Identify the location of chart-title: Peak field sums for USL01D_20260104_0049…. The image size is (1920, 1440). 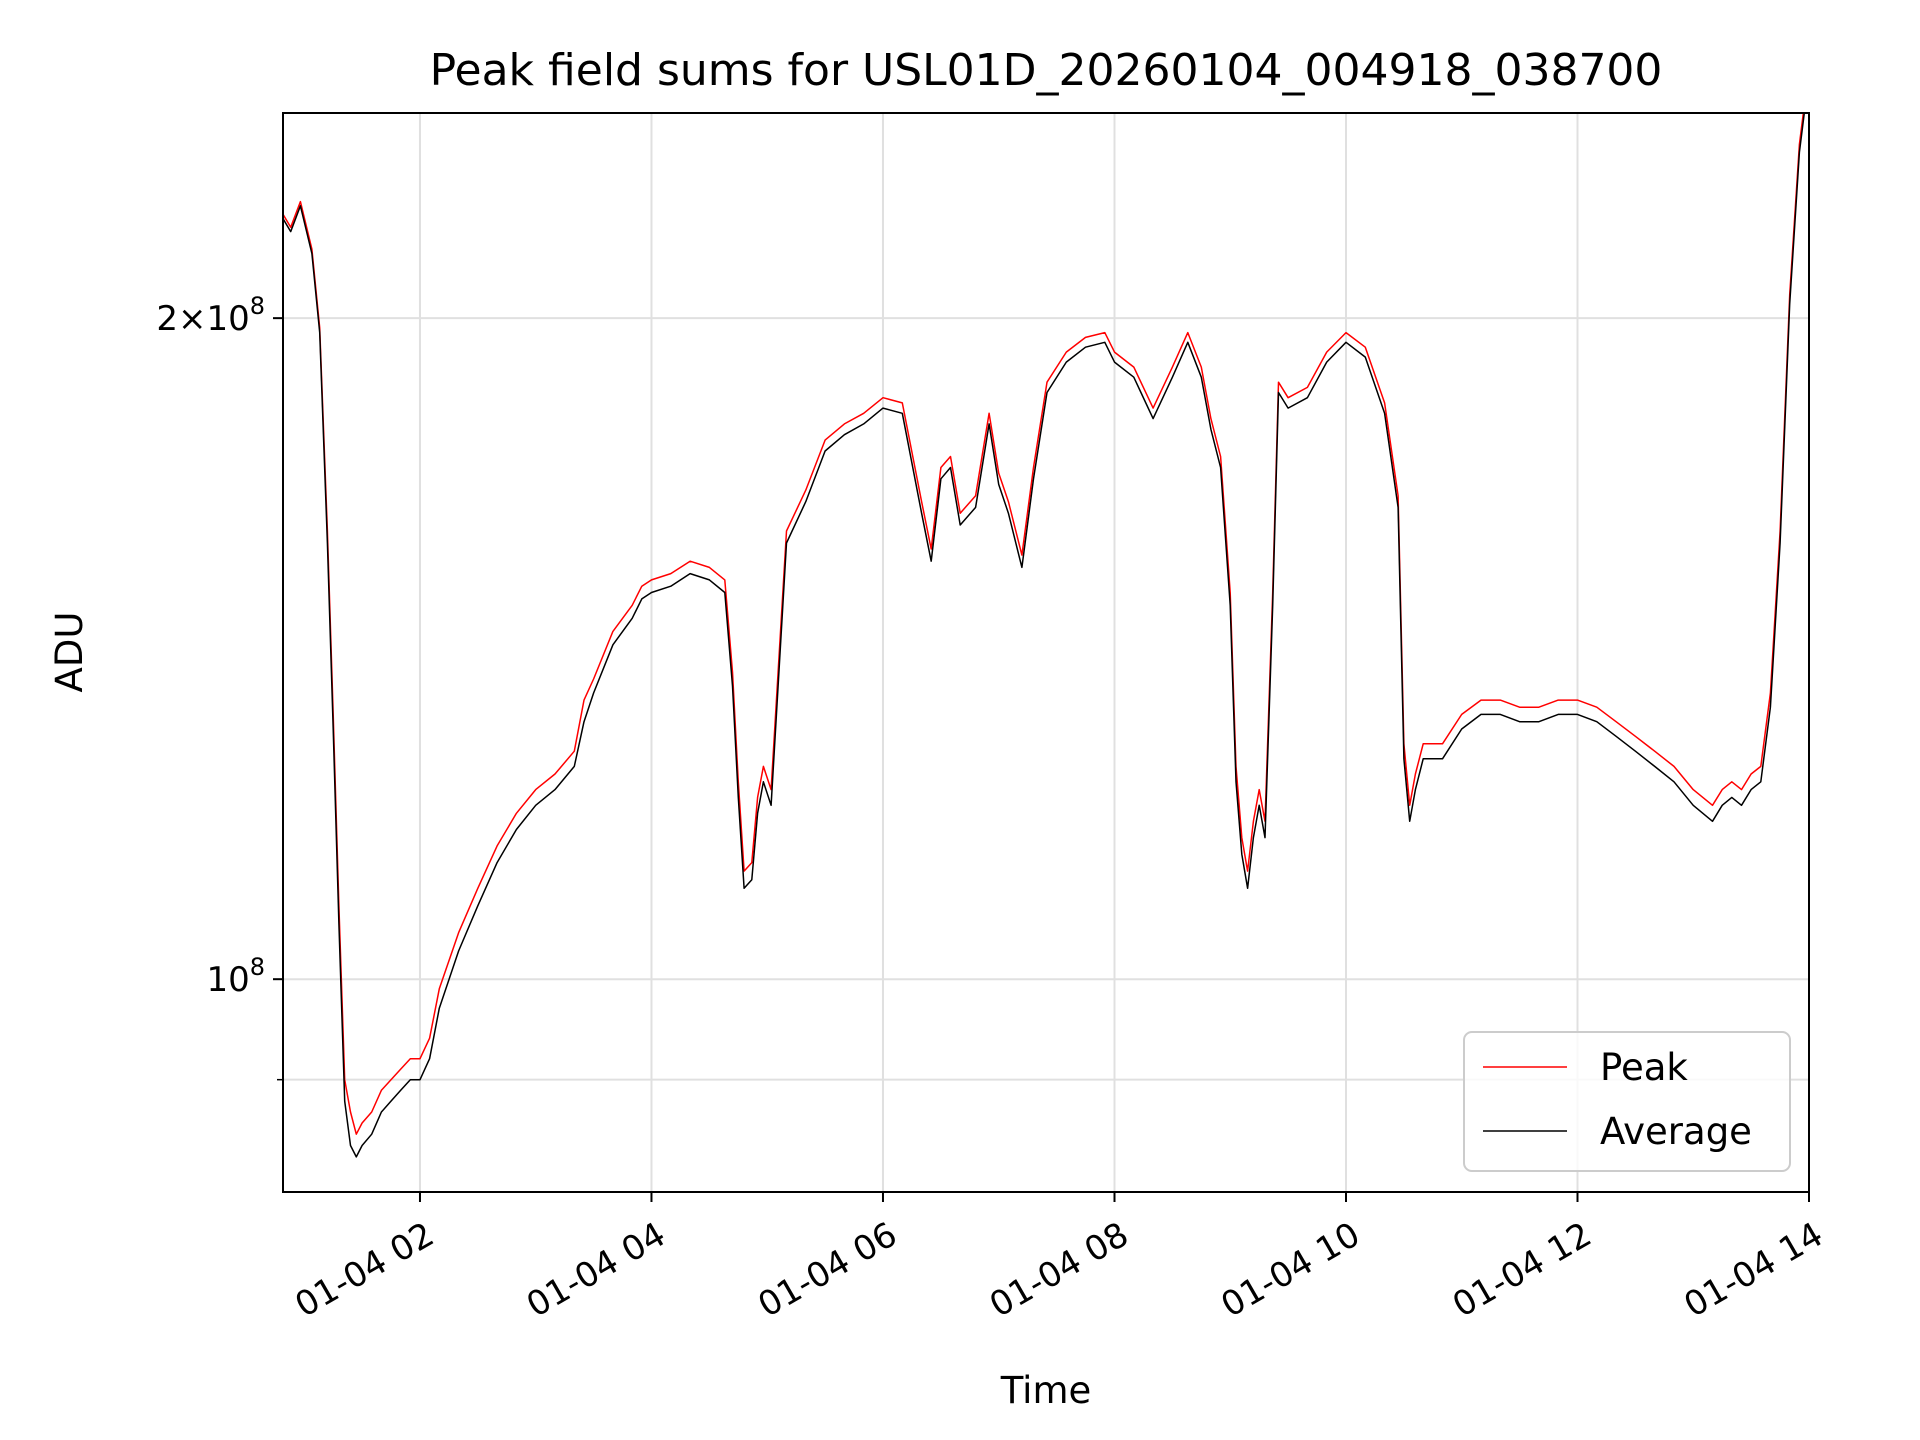
(1046, 70).